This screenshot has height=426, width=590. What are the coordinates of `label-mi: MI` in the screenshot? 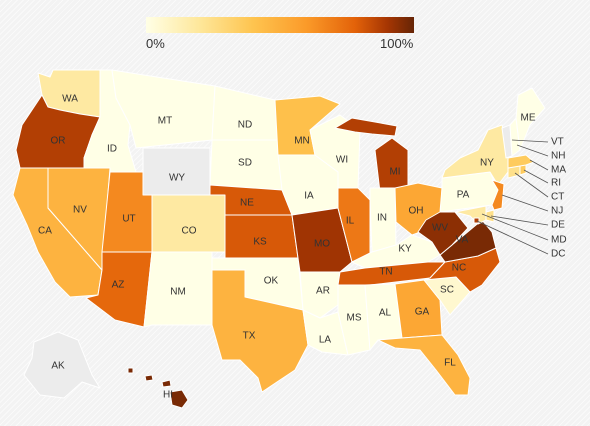 It's located at (394, 172).